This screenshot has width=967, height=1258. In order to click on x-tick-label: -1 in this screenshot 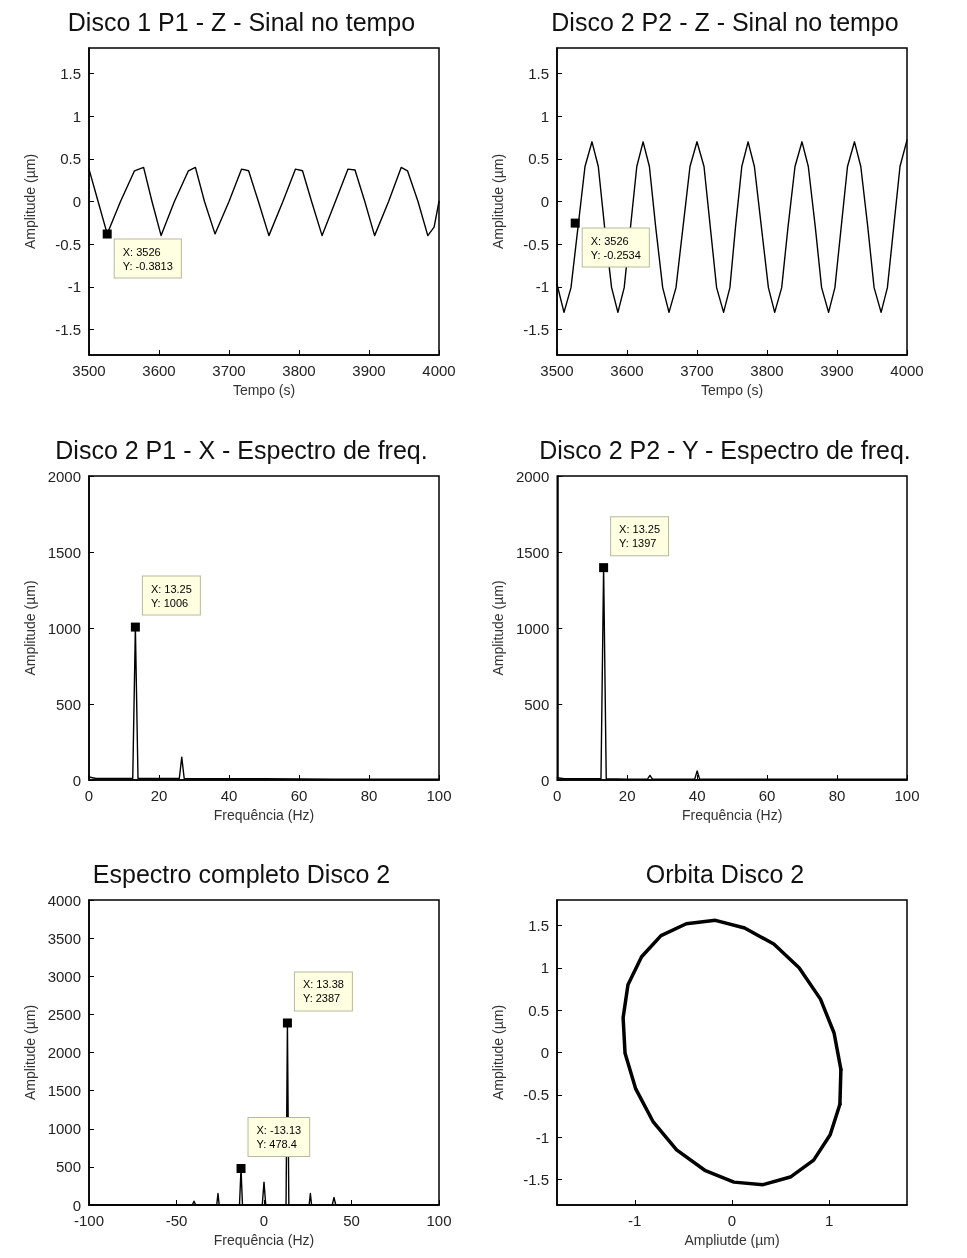, I will do `click(635, 1220)`.